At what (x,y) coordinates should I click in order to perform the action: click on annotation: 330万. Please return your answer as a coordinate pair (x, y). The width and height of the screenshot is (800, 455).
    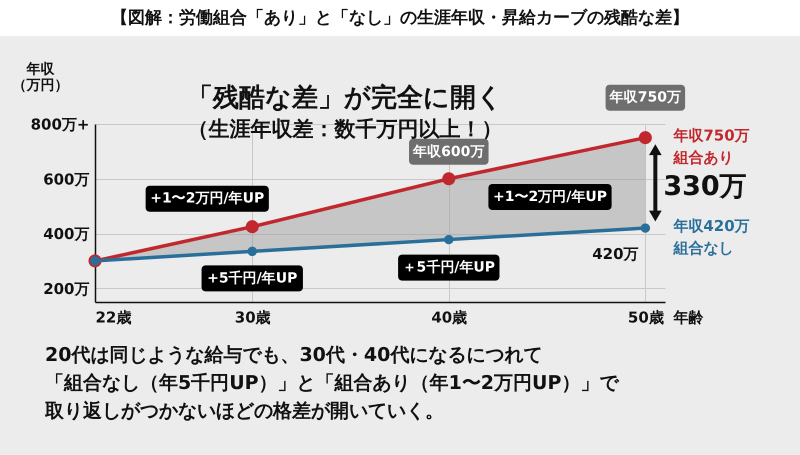
    Looking at the image, I should click on (705, 186).